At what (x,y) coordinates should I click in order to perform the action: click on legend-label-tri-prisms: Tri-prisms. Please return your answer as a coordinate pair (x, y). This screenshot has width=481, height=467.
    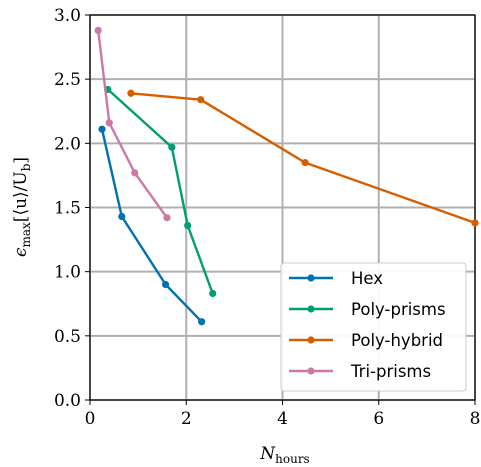
    Looking at the image, I should click on (390, 371).